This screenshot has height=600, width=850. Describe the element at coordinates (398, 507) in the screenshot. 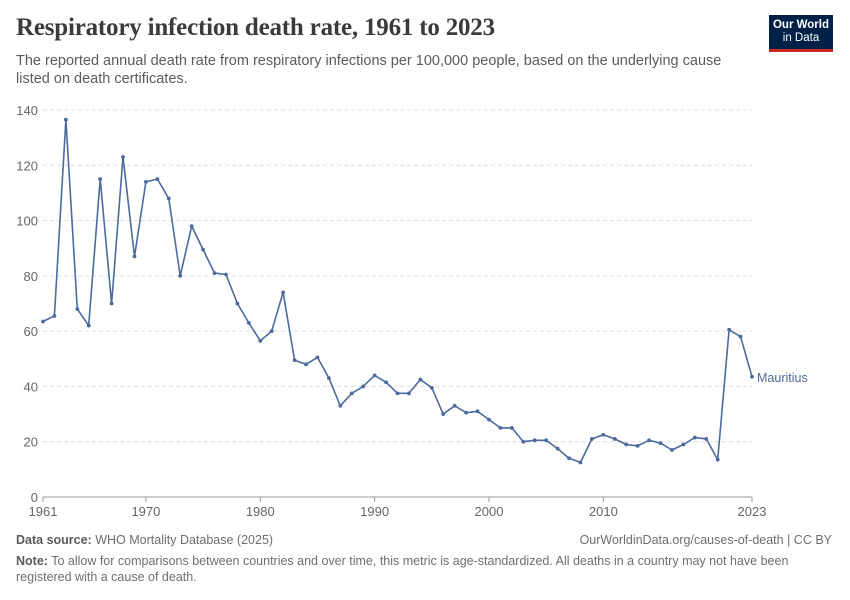

I see `x-axis: 1961 1970 1980 1990 2000 2010 2023` at that location.